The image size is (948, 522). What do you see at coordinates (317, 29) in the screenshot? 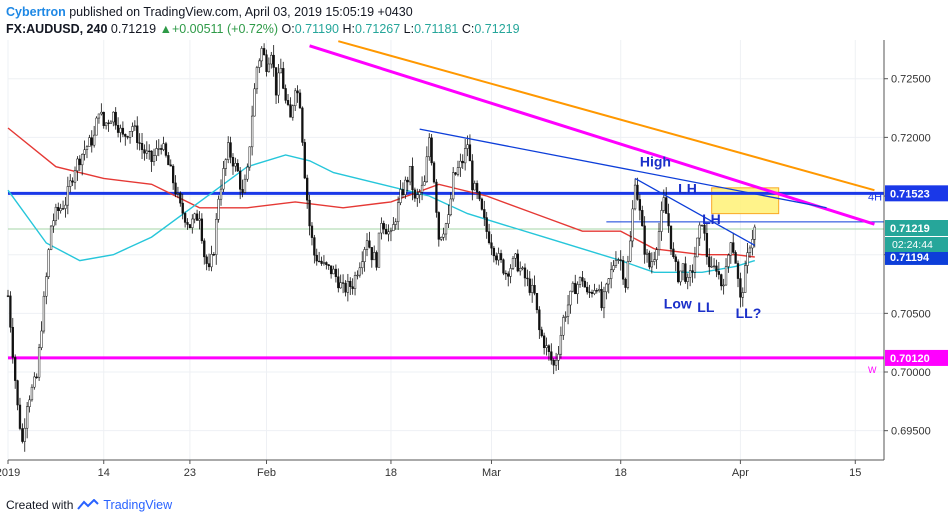
I see `open-value: 0.71190` at bounding box center [317, 29].